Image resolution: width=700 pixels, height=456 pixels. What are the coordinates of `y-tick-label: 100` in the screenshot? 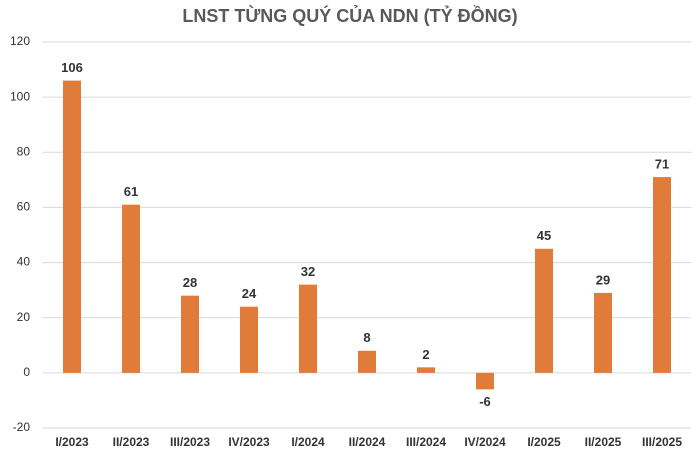 It's located at (20, 96).